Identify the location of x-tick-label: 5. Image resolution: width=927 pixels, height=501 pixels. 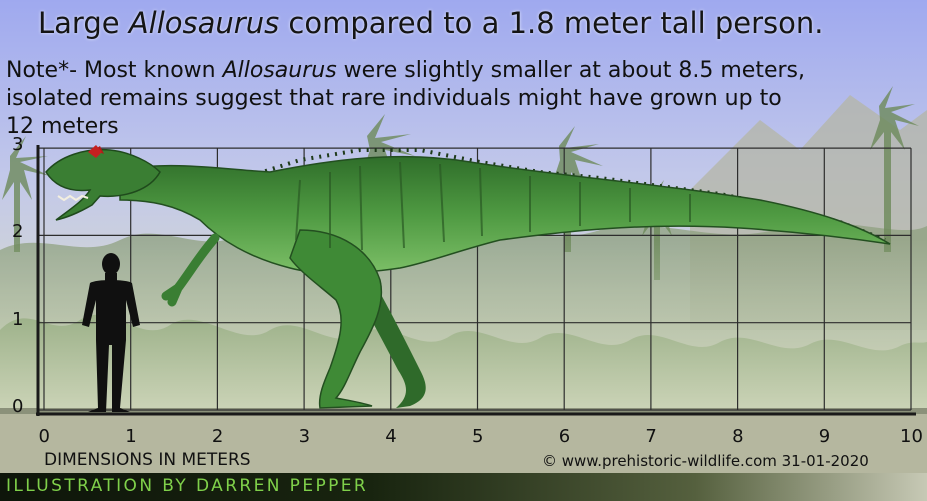
(478, 436).